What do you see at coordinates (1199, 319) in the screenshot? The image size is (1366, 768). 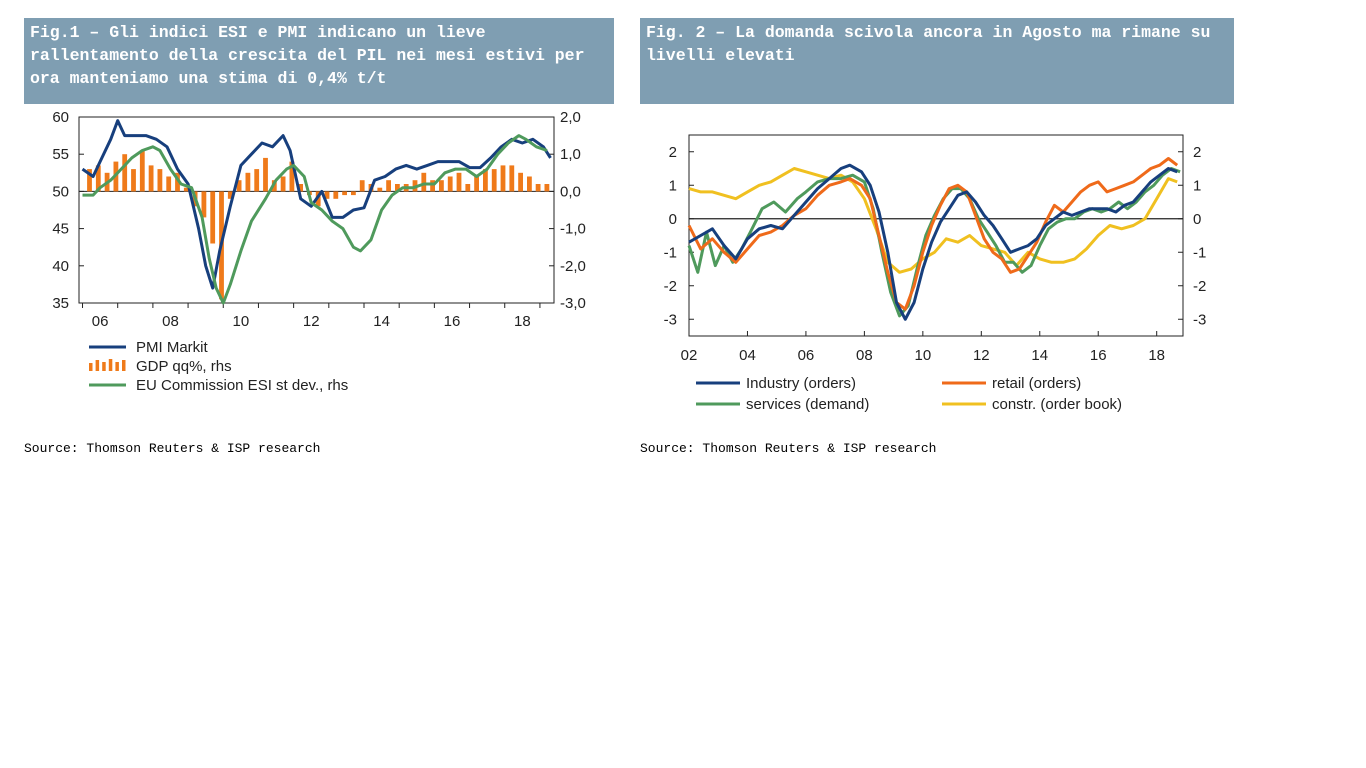 I see `chart2-ytick-right-label: -3` at bounding box center [1199, 319].